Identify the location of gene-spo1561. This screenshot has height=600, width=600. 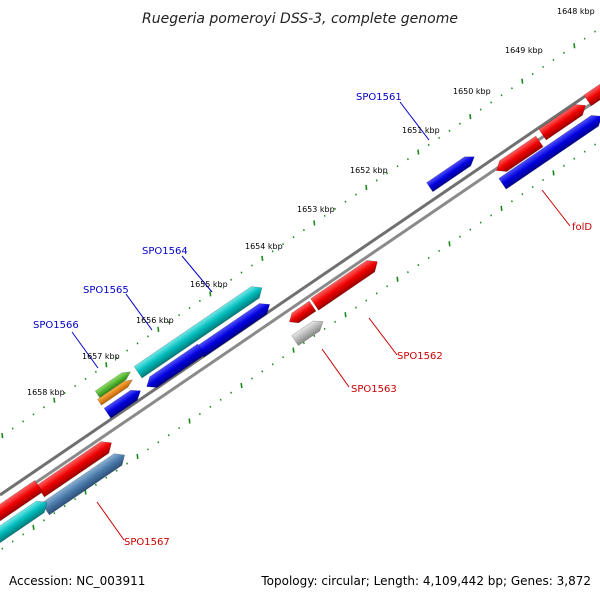
(452, 172).